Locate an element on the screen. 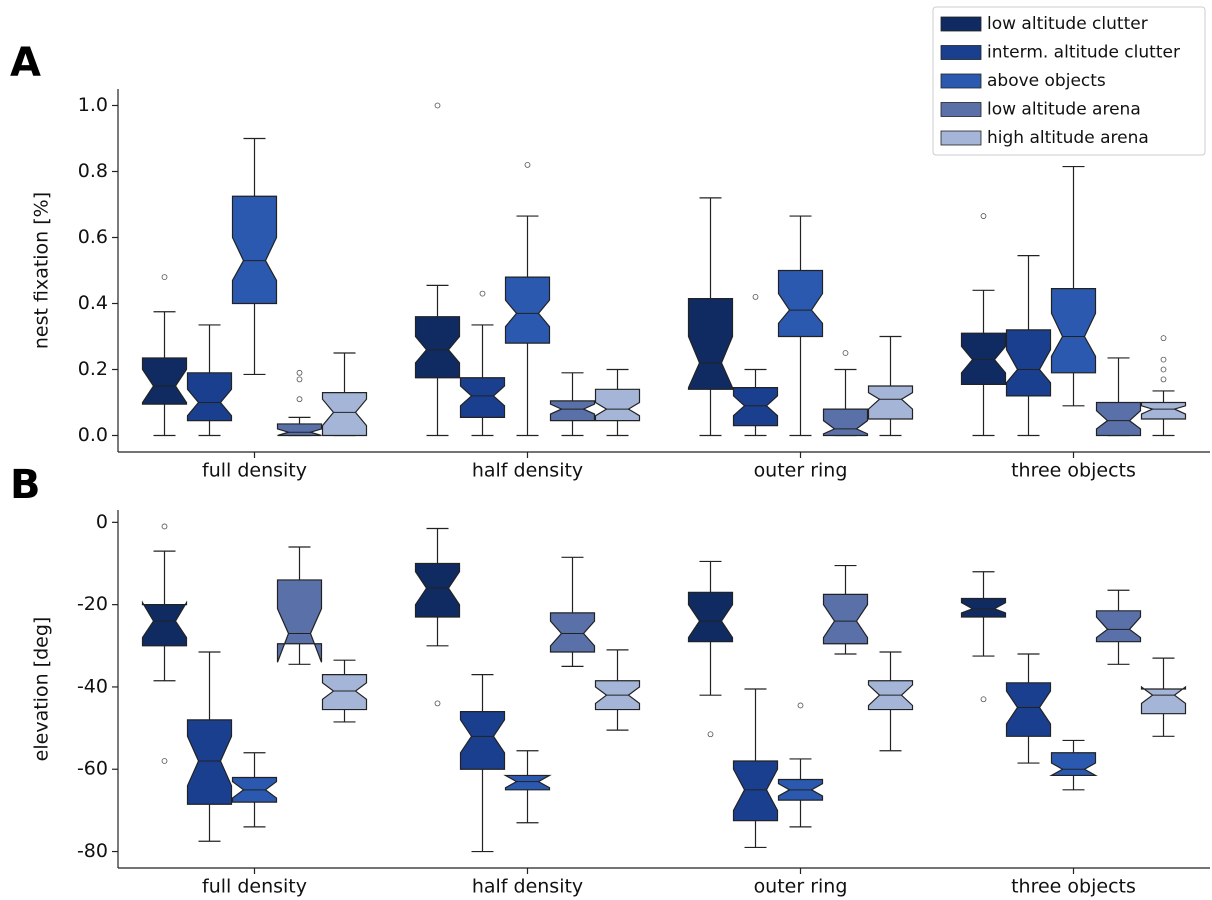  y-tick-label: 0.8 is located at coordinates (93, 171).